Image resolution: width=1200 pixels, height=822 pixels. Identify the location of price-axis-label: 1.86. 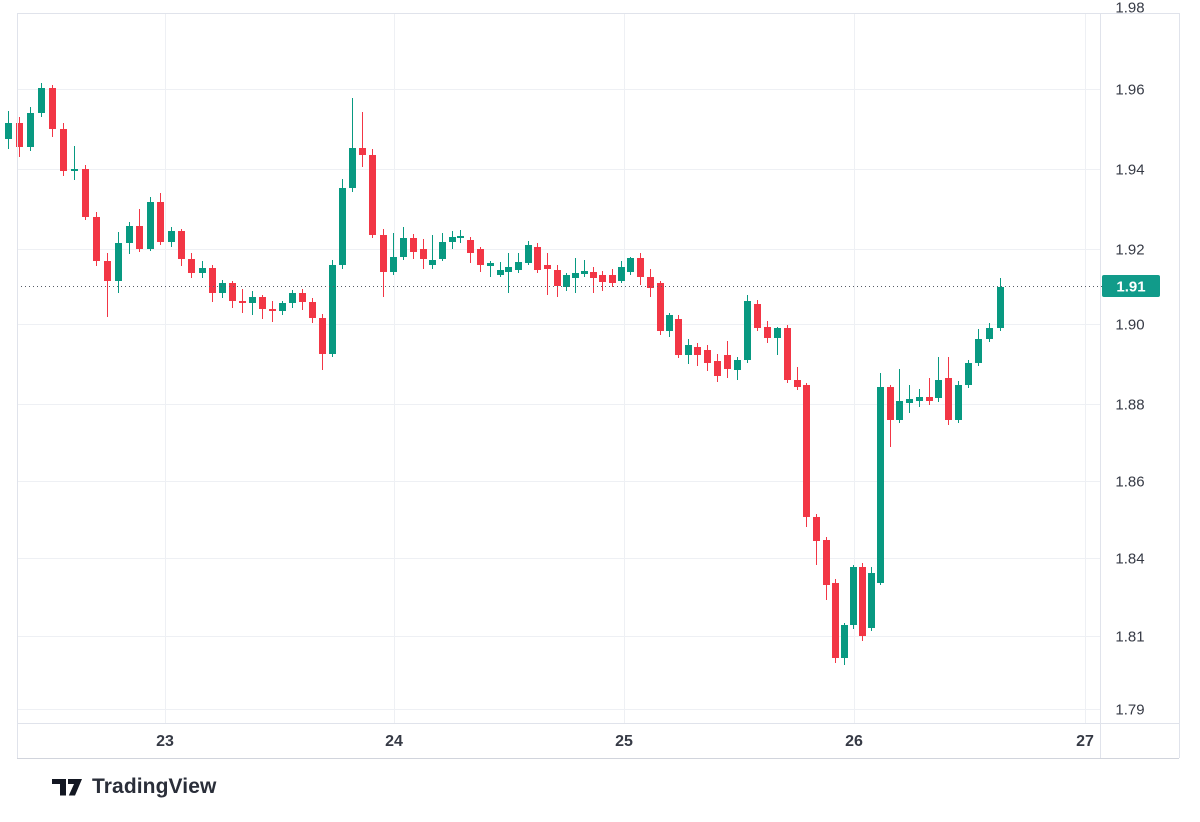
(1129, 482).